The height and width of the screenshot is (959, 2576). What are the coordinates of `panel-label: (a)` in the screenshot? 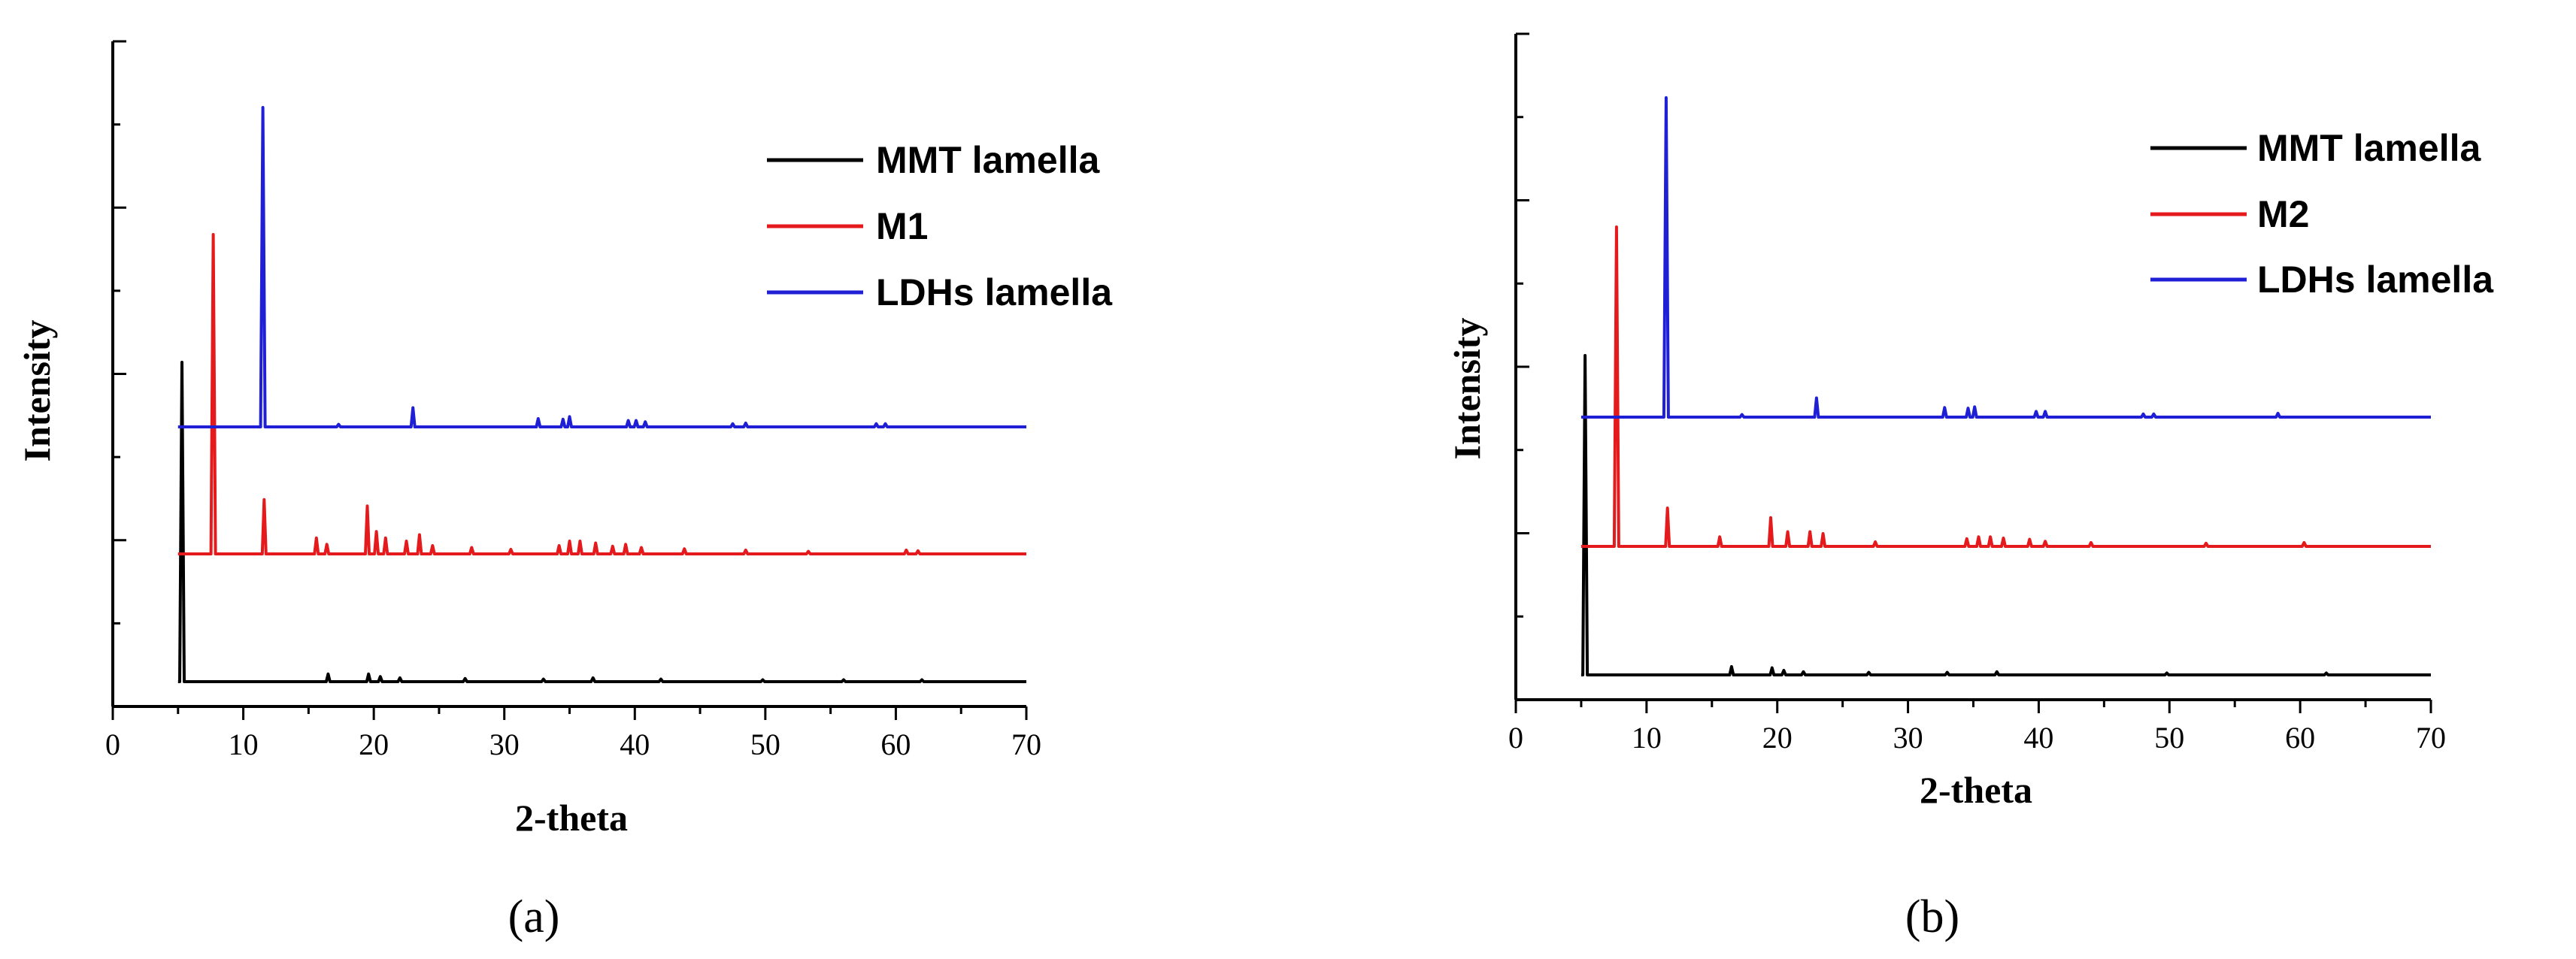 It's located at (534, 916).